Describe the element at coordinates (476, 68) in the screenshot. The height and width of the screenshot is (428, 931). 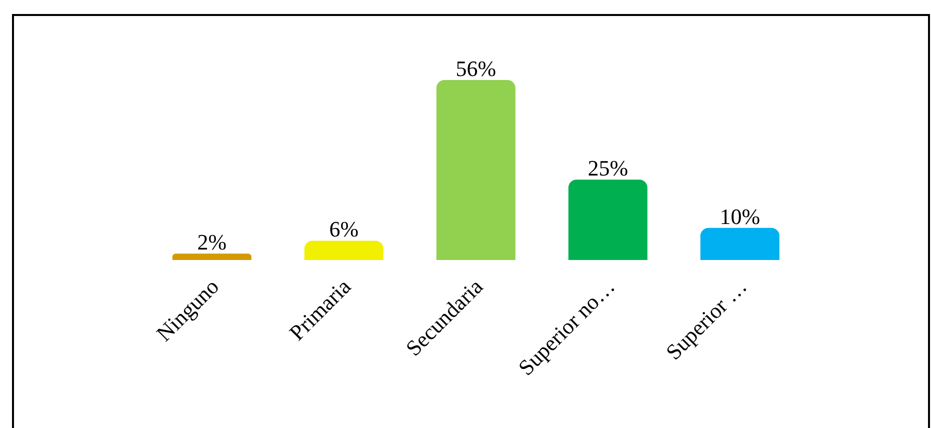
I see `data-label: 56%` at that location.